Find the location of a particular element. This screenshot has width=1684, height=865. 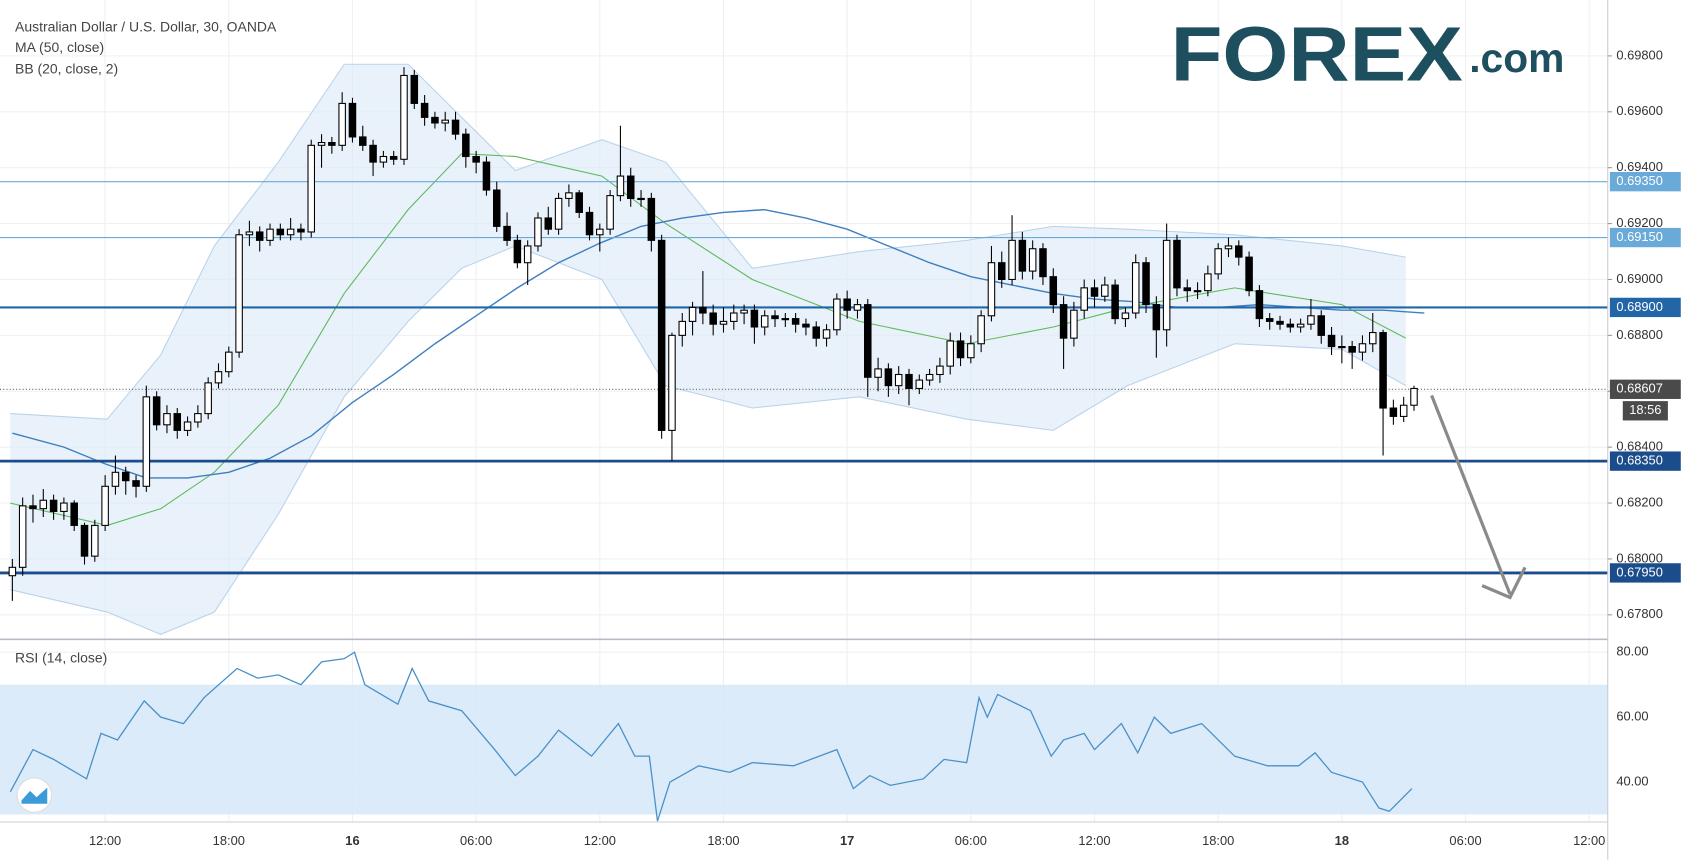

last-price-tag is located at coordinates (1645, 389).